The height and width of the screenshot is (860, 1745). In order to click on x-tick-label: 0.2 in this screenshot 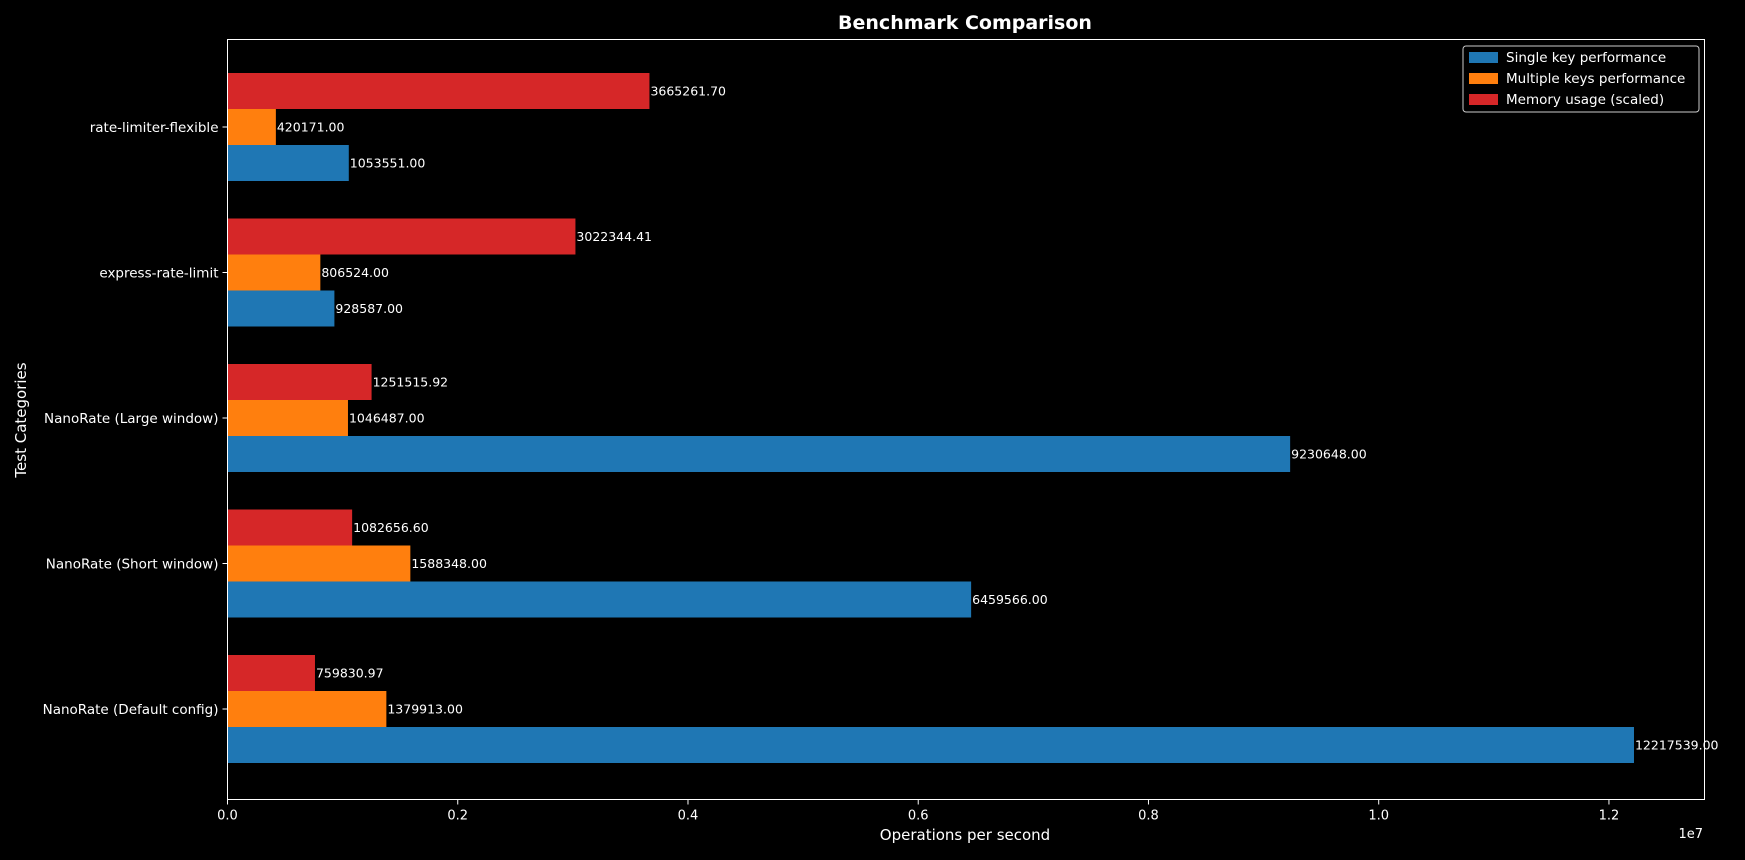, I will do `click(457, 816)`.